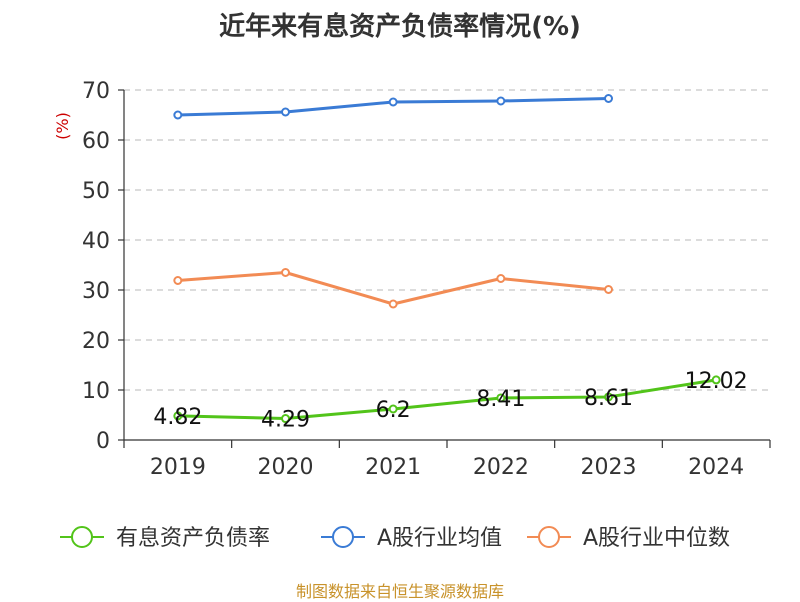  I want to click on data-label: 12.02, so click(716, 381).